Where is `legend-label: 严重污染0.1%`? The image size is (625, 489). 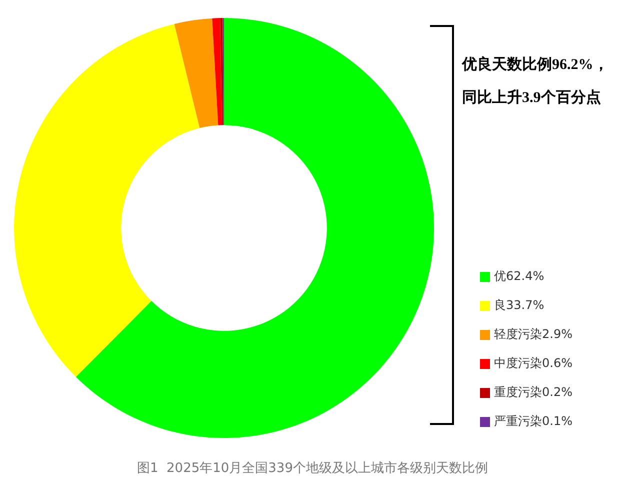
legend-label: 严重污染0.1% is located at coordinates (533, 421).